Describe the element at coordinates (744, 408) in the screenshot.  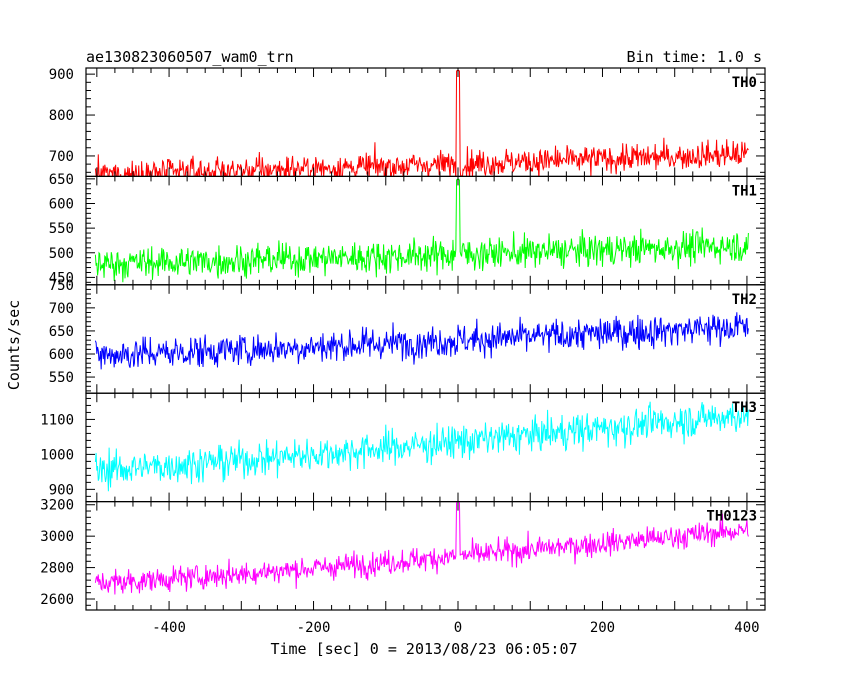
I see `panel-label-th3: TH3` at that location.